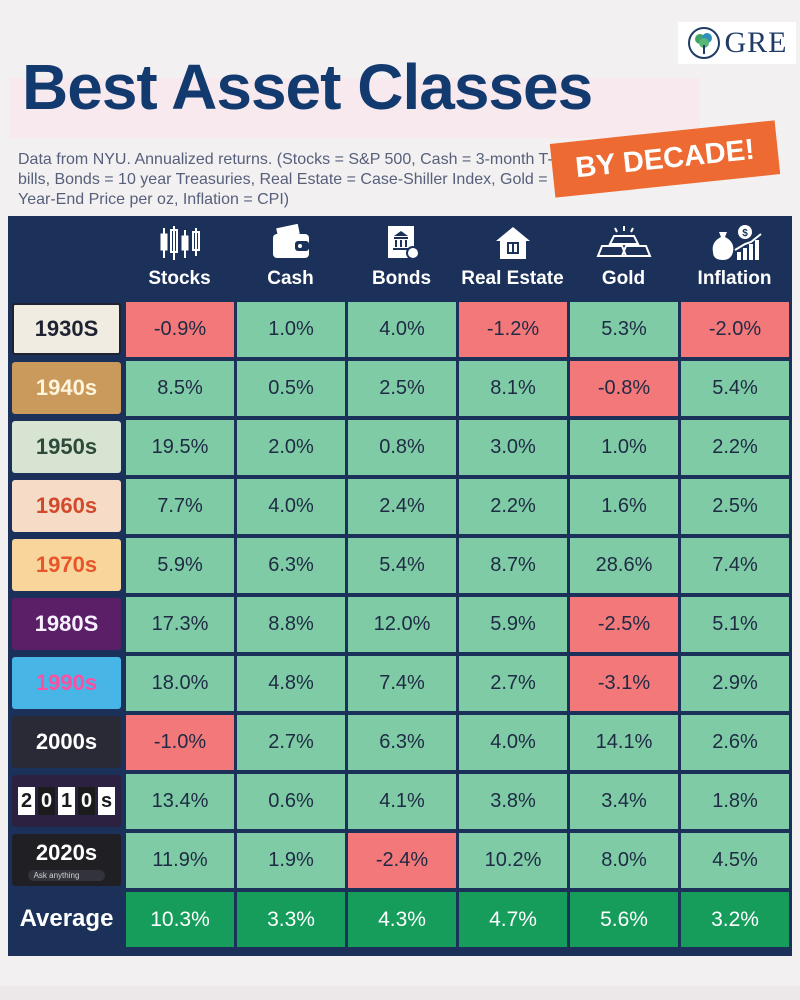 Image resolution: width=800 pixels, height=1000 pixels. I want to click on ask-anything-caption: Ask anything, so click(66, 875).